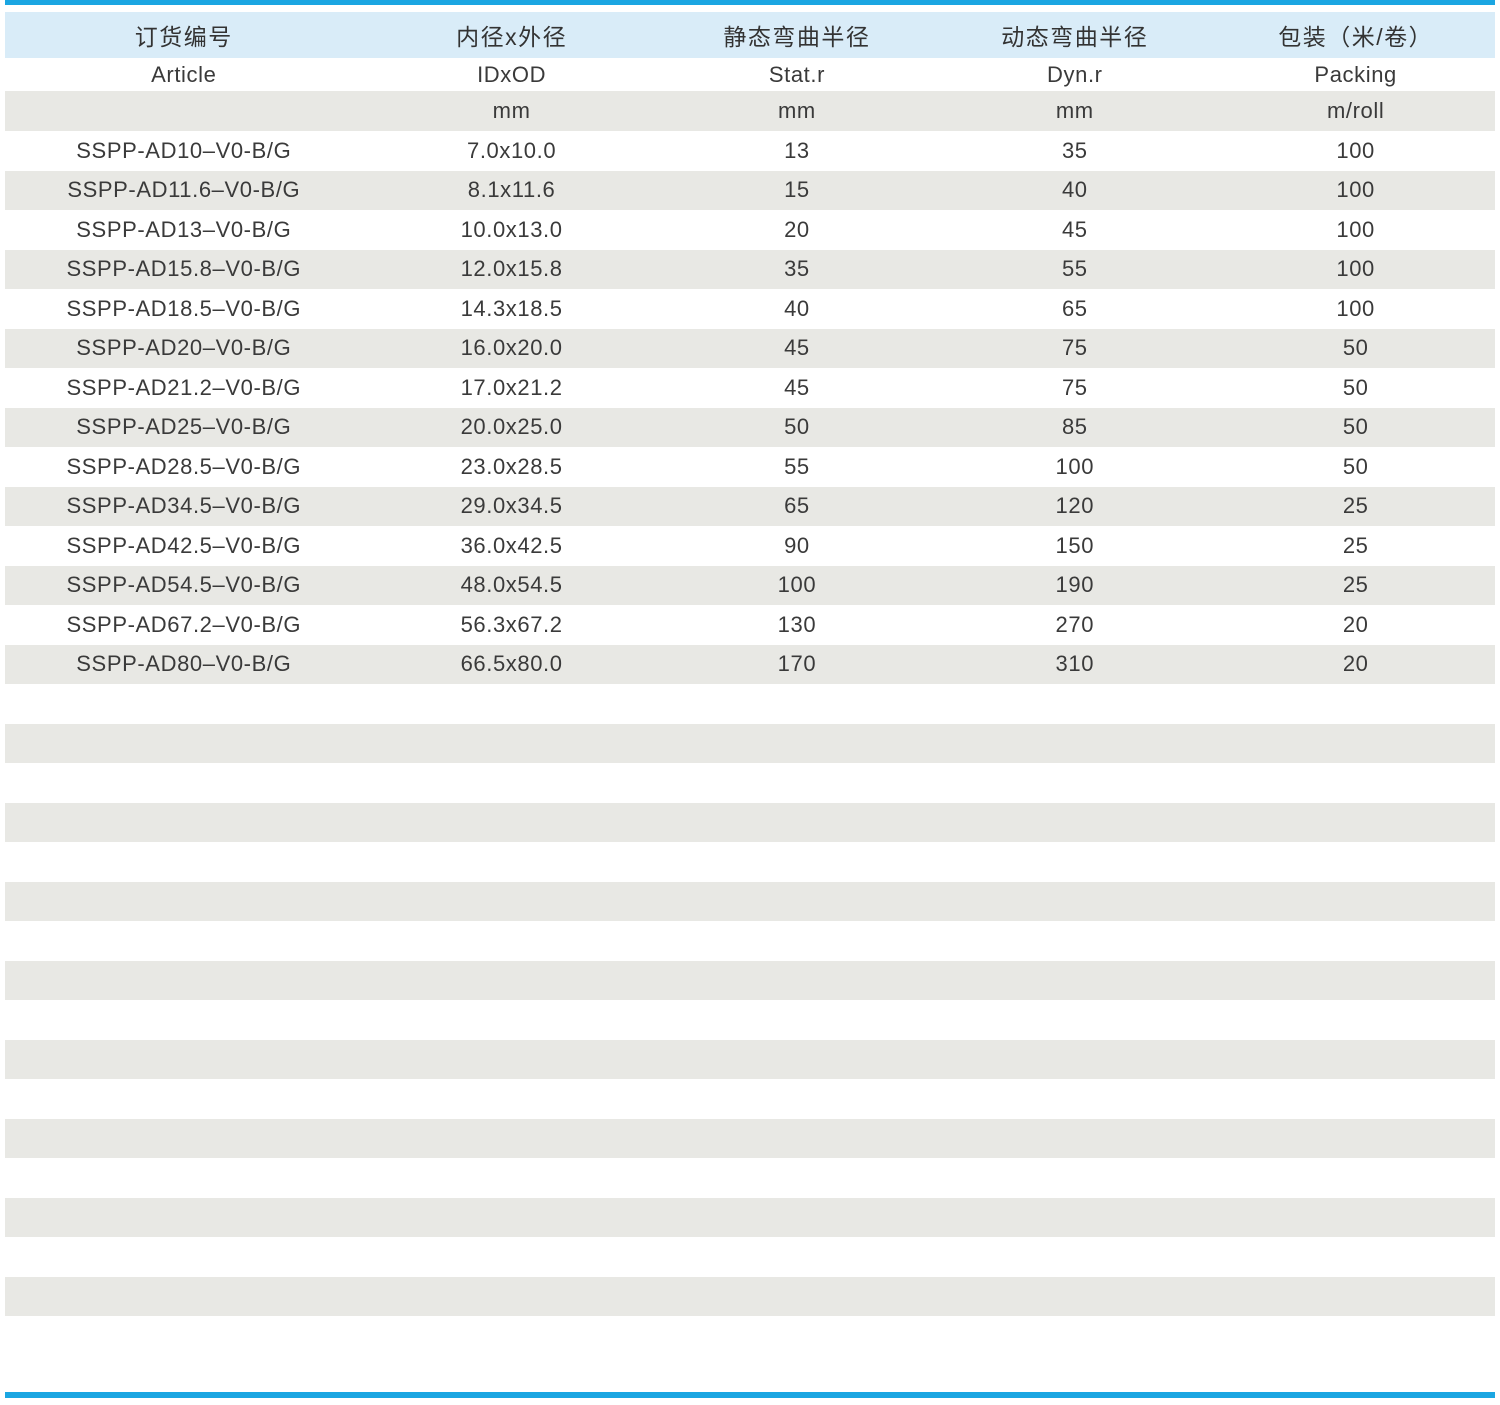  I want to click on table-header-row-chinese: 订货编号 内径x外径 静态弯曲半径 动态弯曲半径 包装（米/卷）, so click(750, 35).